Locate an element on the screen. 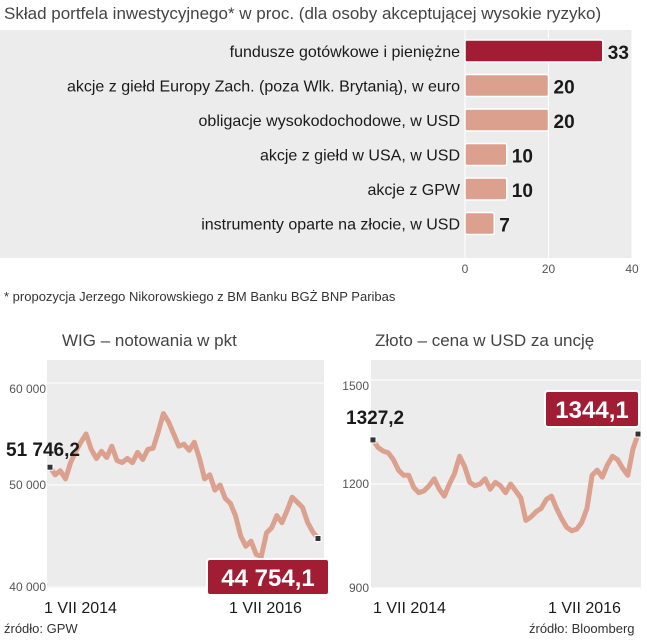 The width and height of the screenshot is (647, 640). gold-source: źródło: Bloomberg is located at coordinates (582, 628).